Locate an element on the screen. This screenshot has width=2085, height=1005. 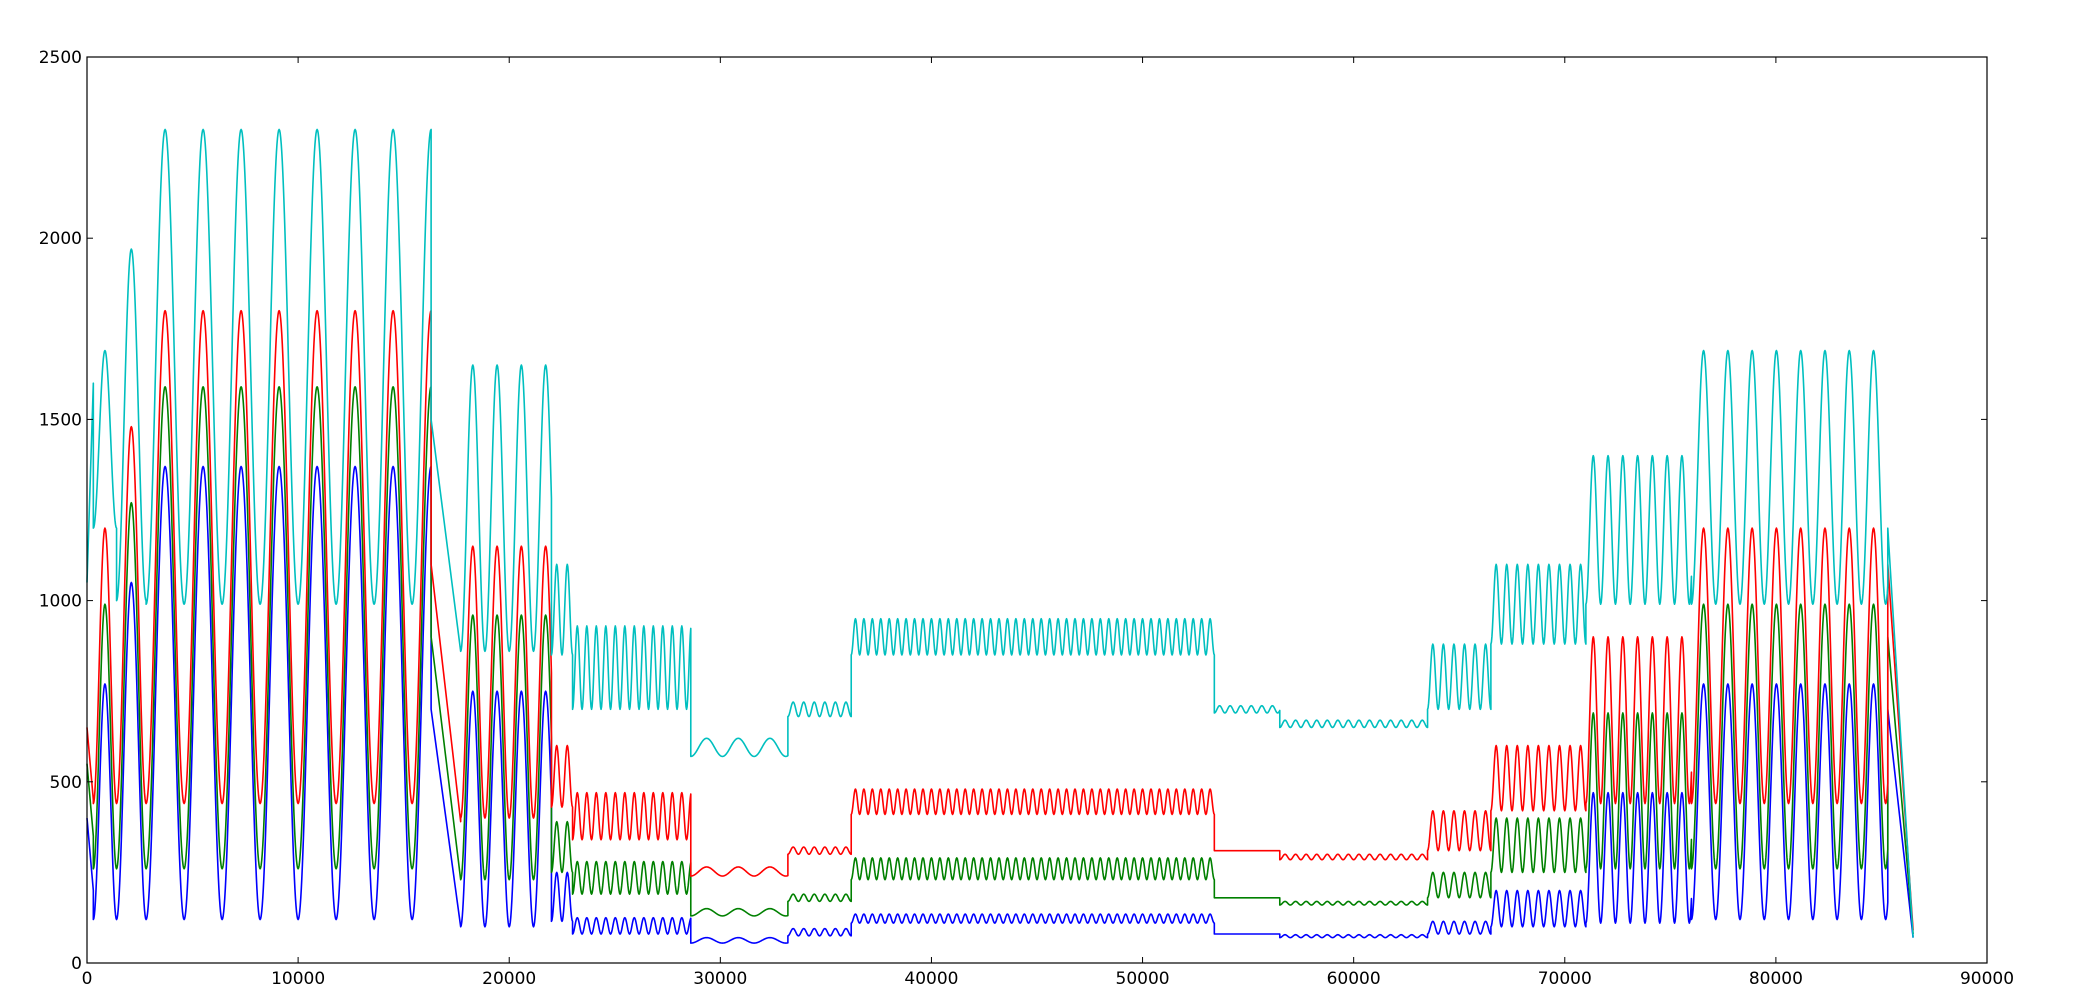
x-tick-label: 20000 is located at coordinates (509, 979).